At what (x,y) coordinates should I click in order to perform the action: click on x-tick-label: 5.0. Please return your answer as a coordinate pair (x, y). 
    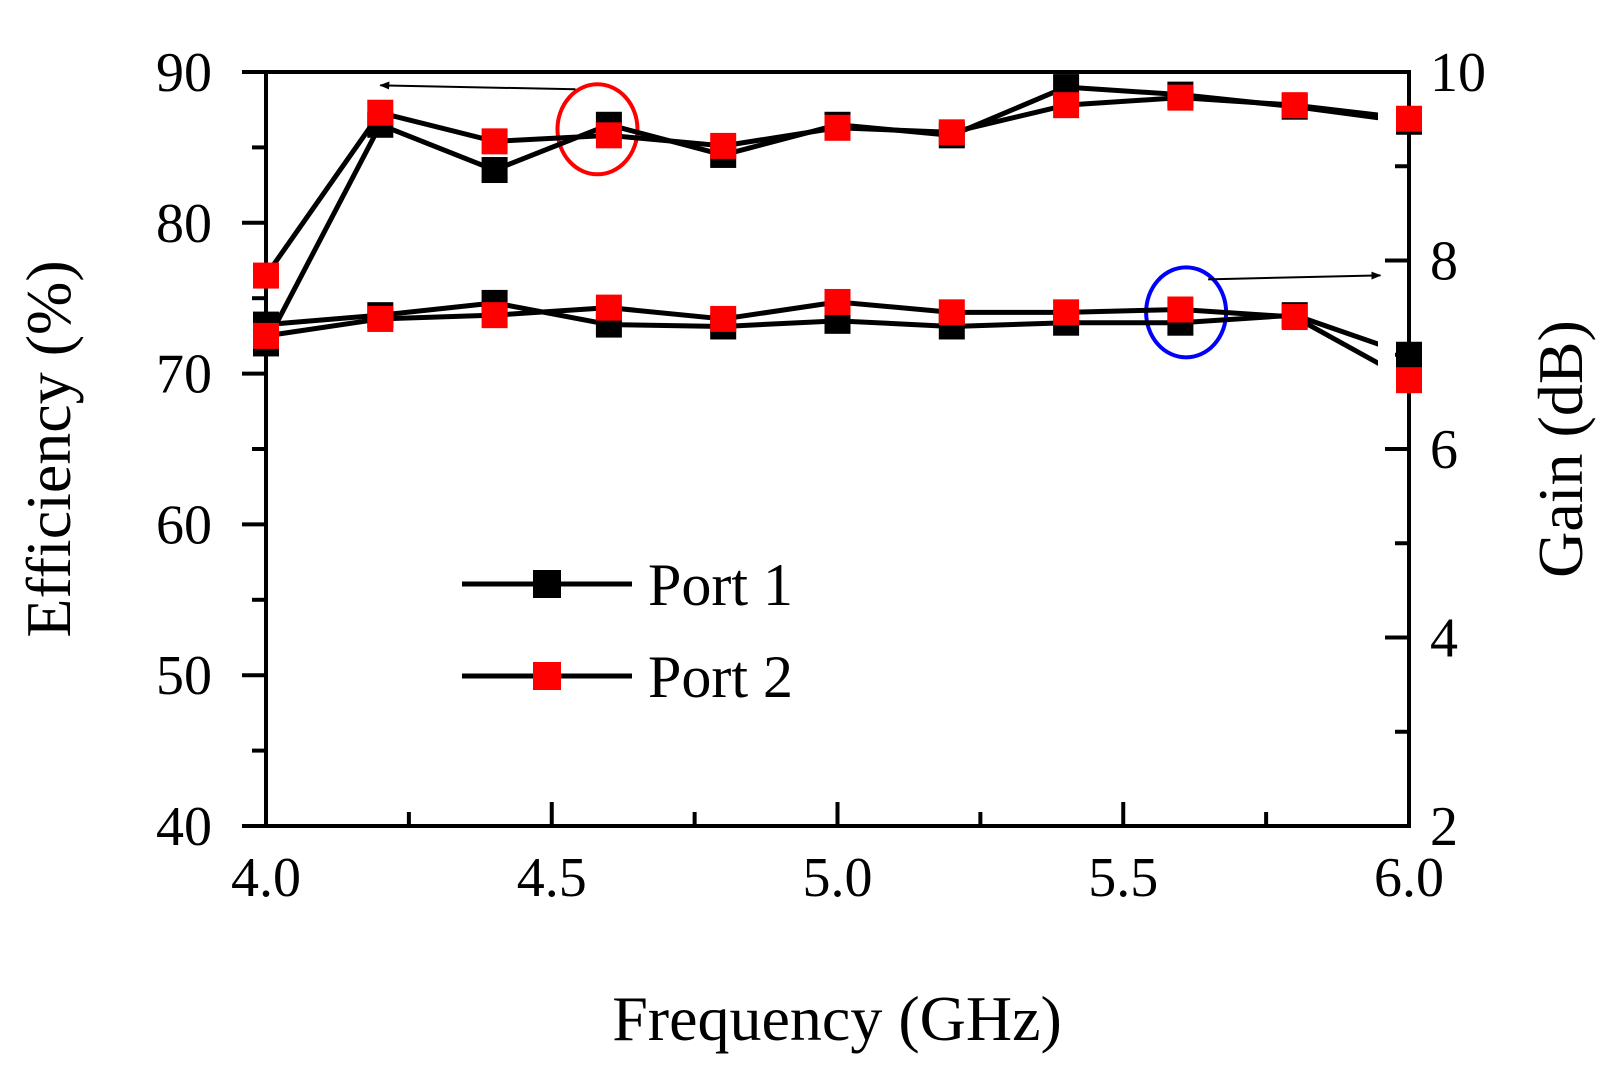
    Looking at the image, I should click on (838, 878).